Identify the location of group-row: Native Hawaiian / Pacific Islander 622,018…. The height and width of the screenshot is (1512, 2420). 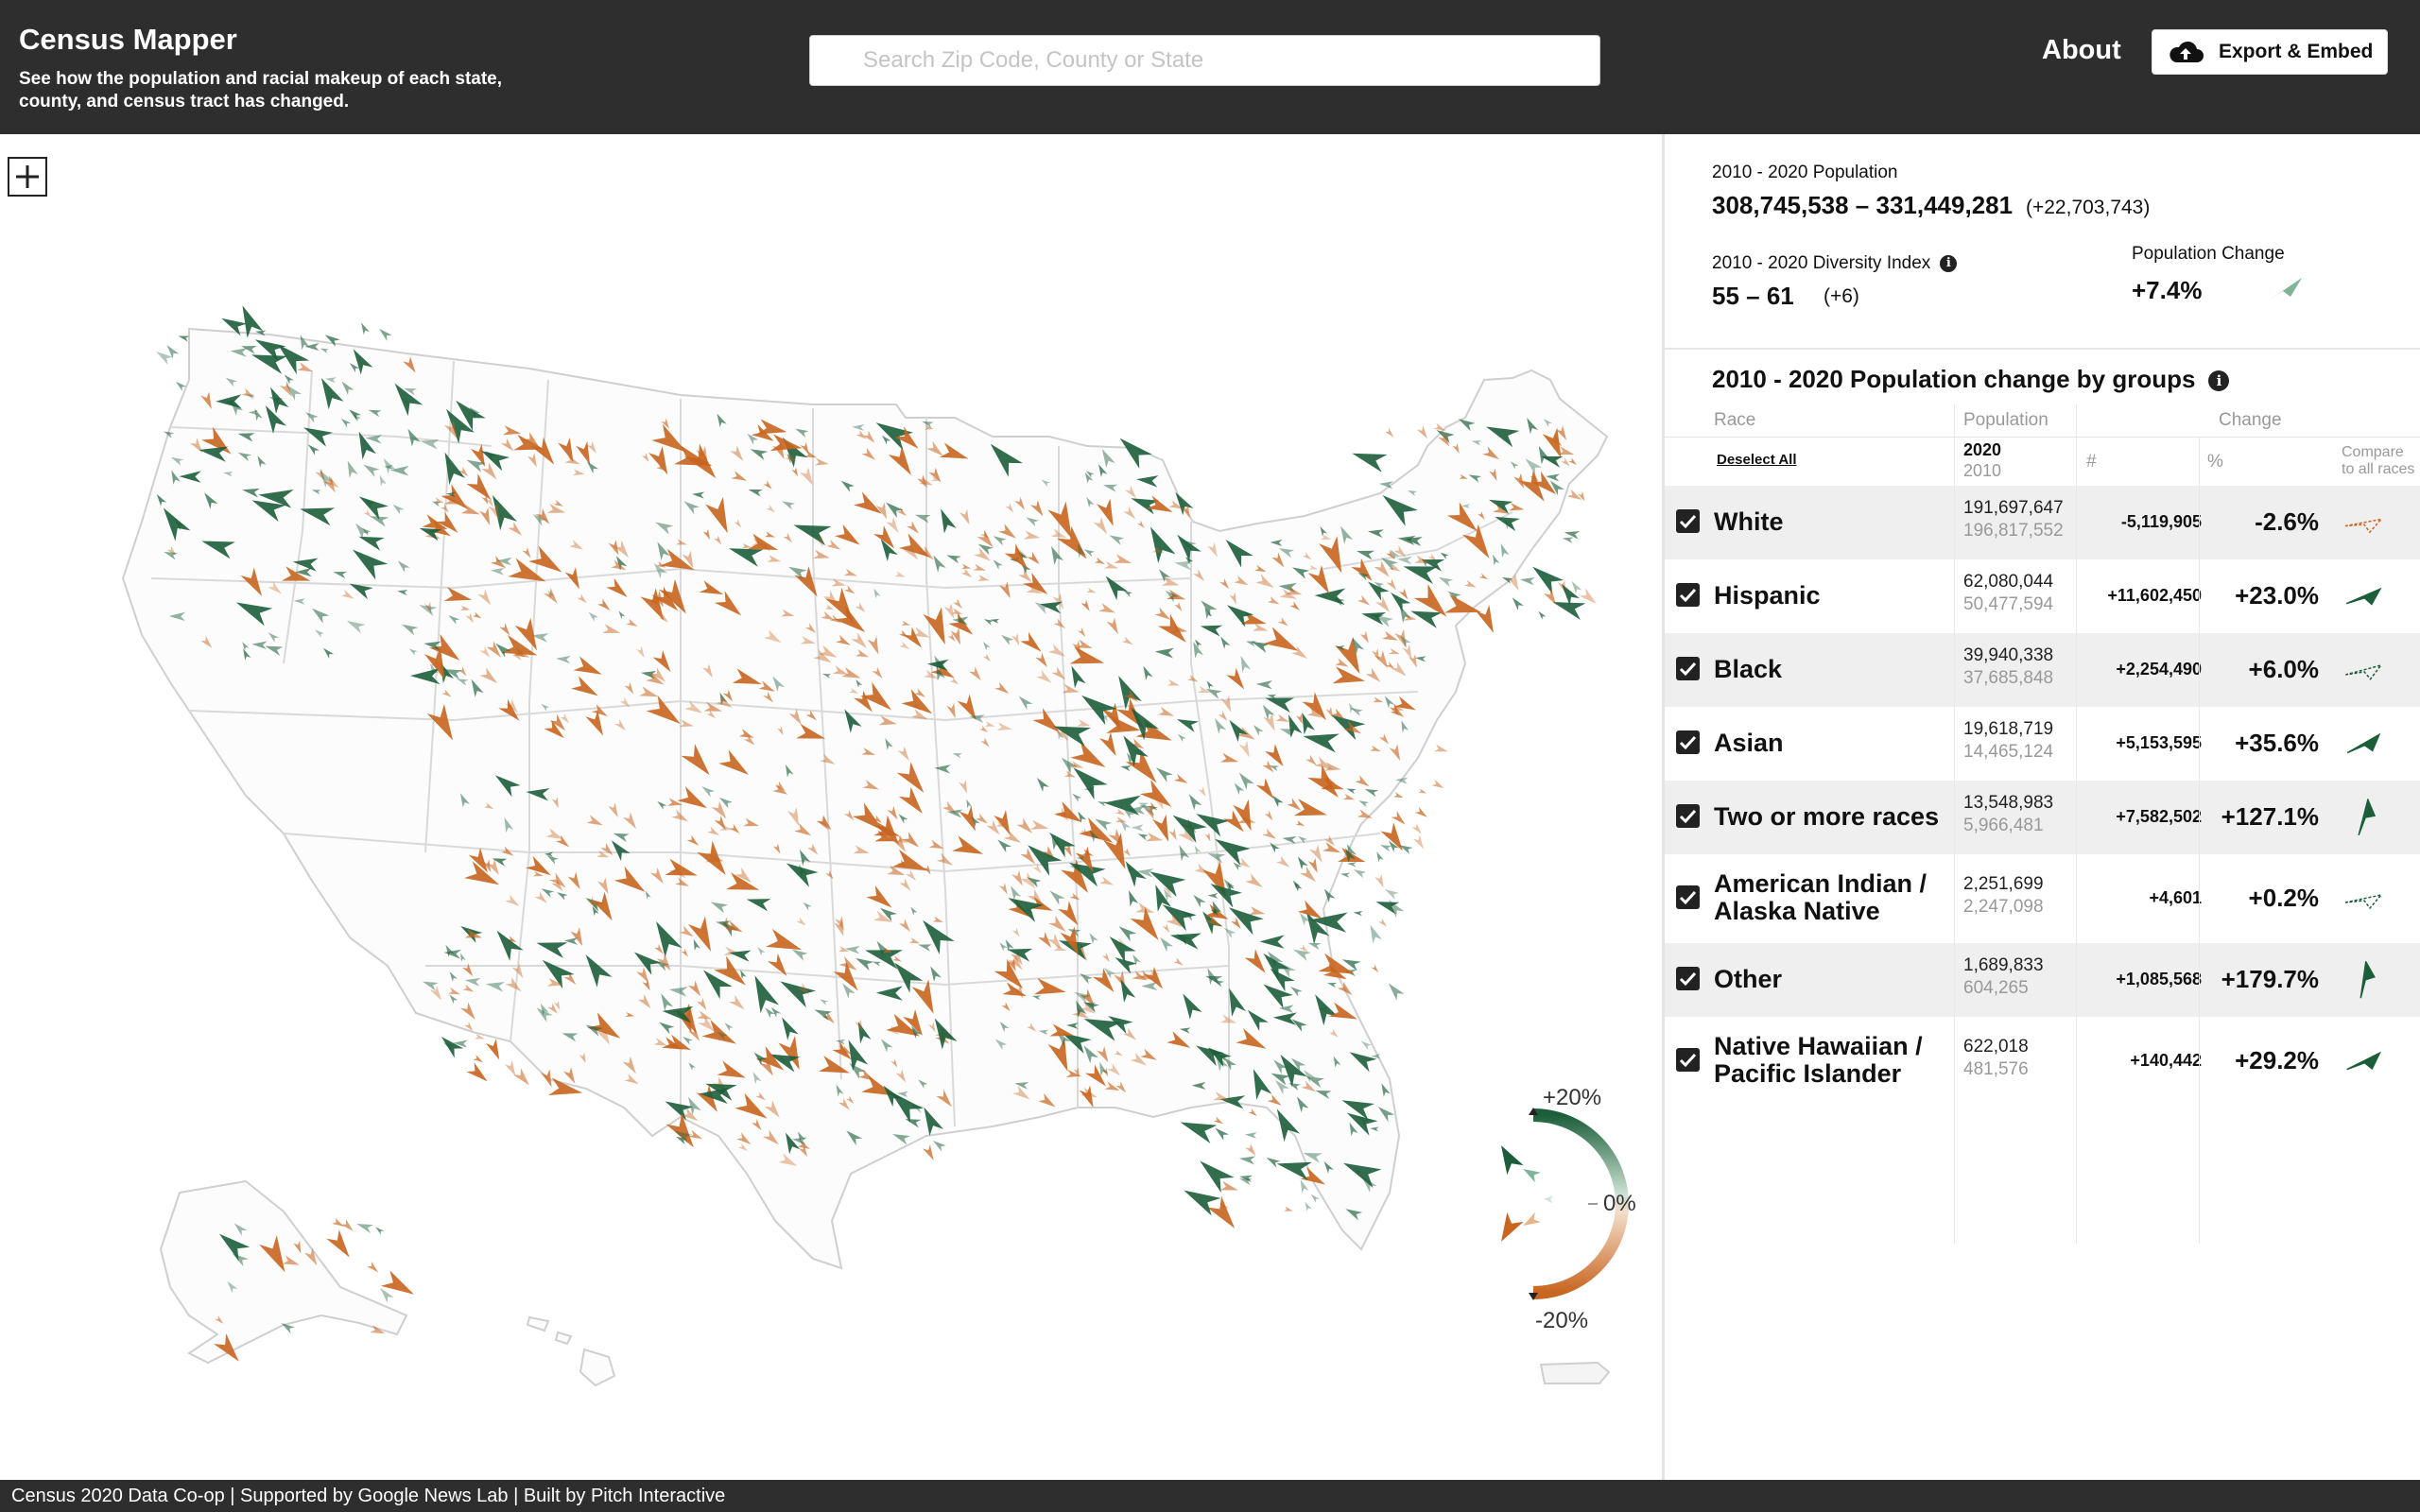
(2042, 1061).